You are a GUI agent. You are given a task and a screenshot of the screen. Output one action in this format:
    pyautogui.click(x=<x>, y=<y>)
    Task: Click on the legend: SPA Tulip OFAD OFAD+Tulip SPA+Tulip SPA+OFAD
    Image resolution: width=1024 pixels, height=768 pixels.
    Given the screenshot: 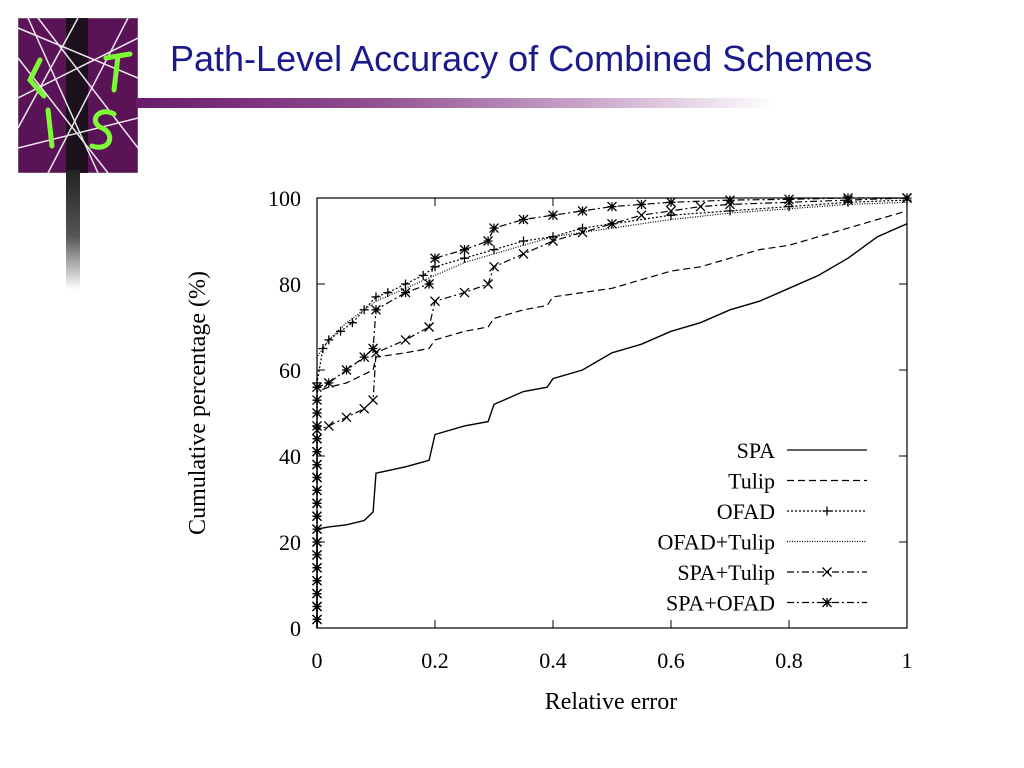 What is the action you would take?
    pyautogui.click(x=762, y=527)
    